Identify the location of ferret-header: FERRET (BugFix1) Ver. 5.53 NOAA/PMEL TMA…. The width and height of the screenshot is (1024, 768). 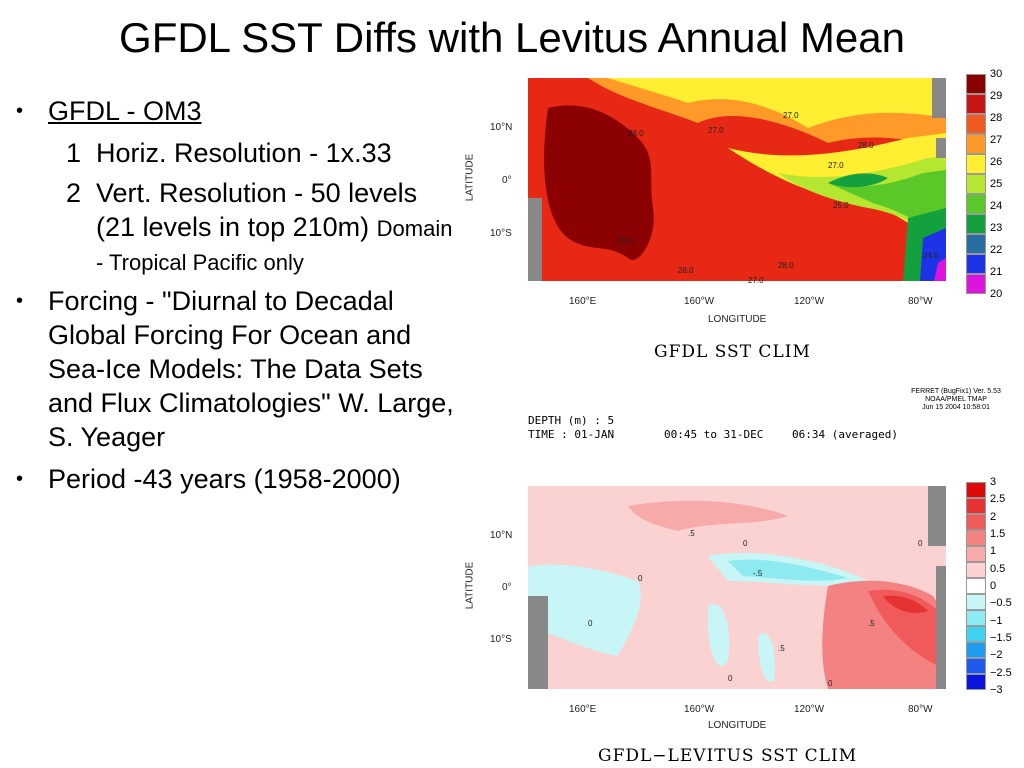
(956, 400).